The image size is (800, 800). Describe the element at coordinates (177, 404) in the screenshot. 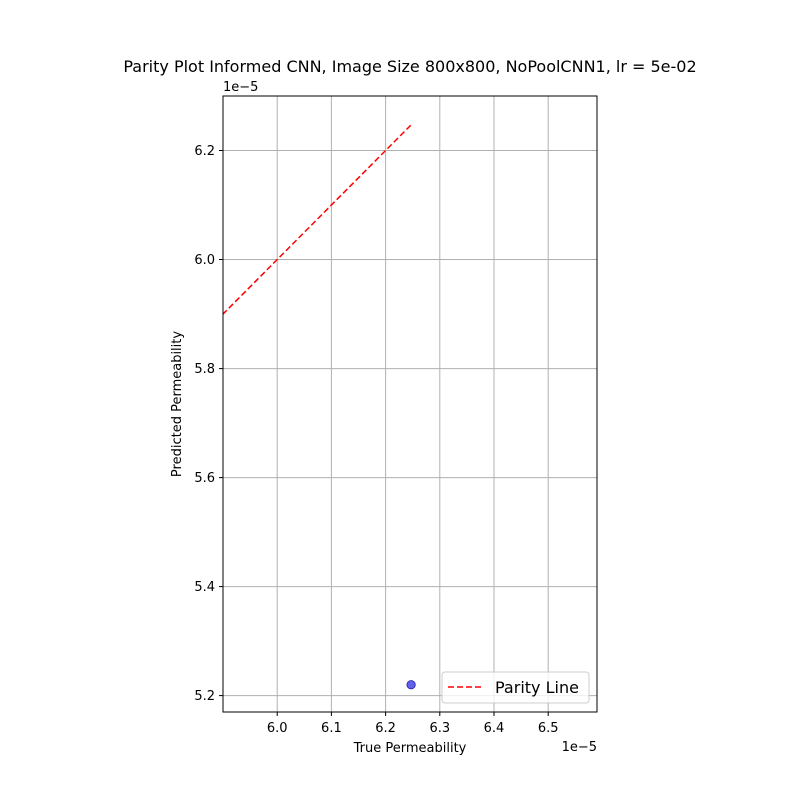

I see `y-axis-label: Predicted Permeability` at that location.